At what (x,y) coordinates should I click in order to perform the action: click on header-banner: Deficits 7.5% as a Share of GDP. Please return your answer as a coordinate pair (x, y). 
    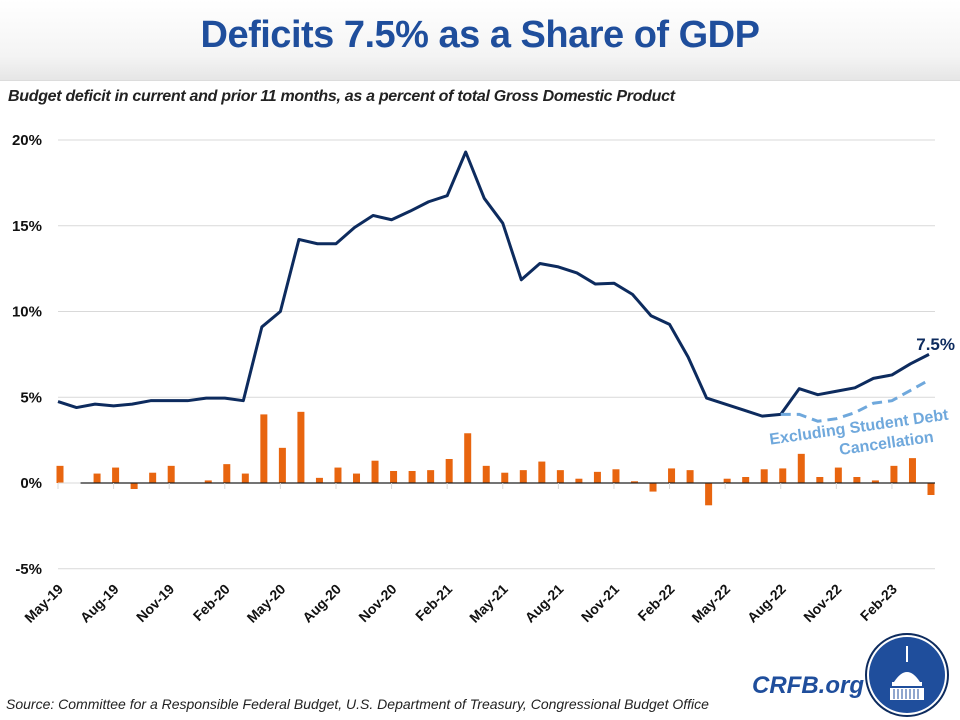
    Looking at the image, I should click on (480, 40).